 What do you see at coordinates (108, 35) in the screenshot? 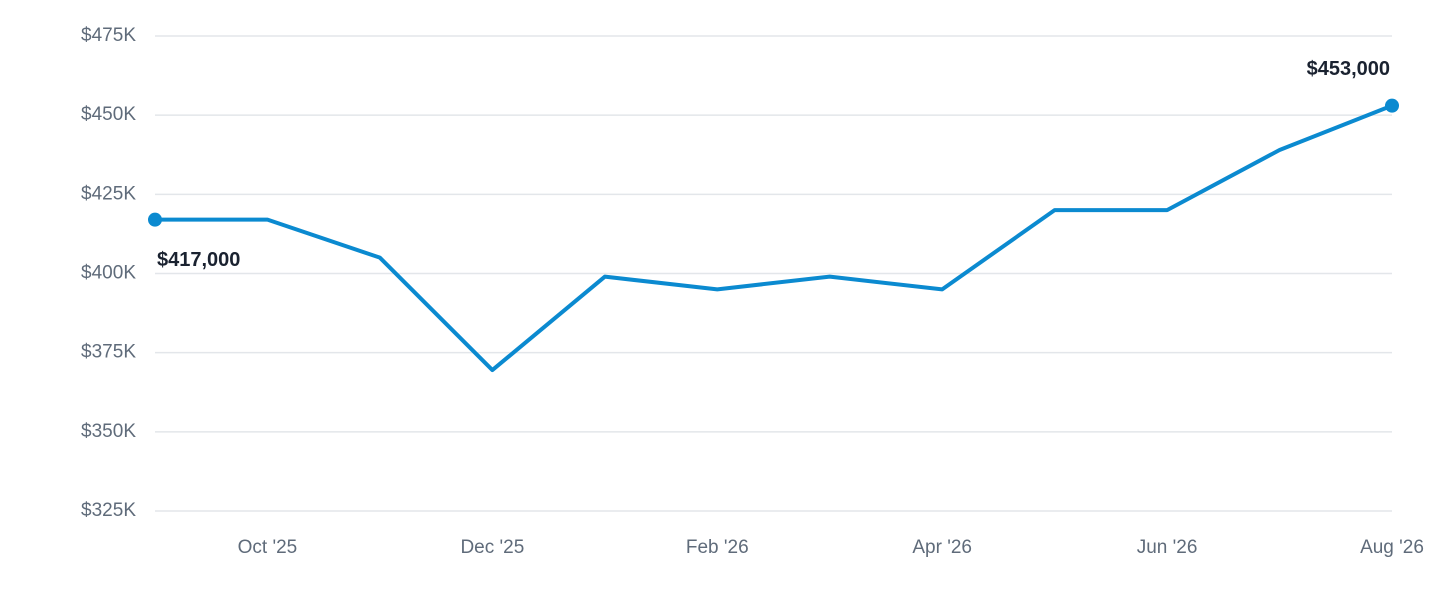
I see `y-tick-label: $475K` at bounding box center [108, 35].